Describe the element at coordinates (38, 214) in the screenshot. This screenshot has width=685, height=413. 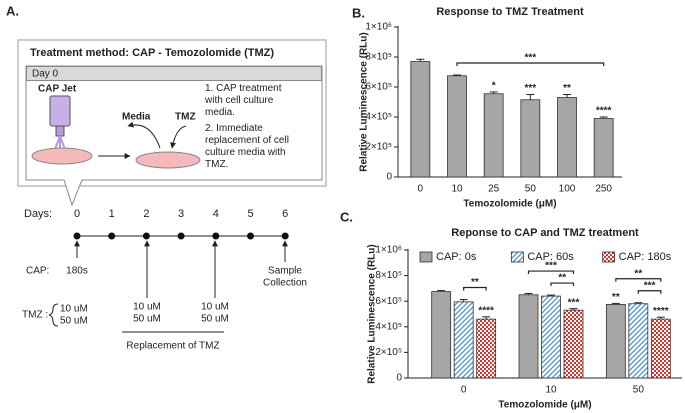
I see `days-label: Days:` at that location.